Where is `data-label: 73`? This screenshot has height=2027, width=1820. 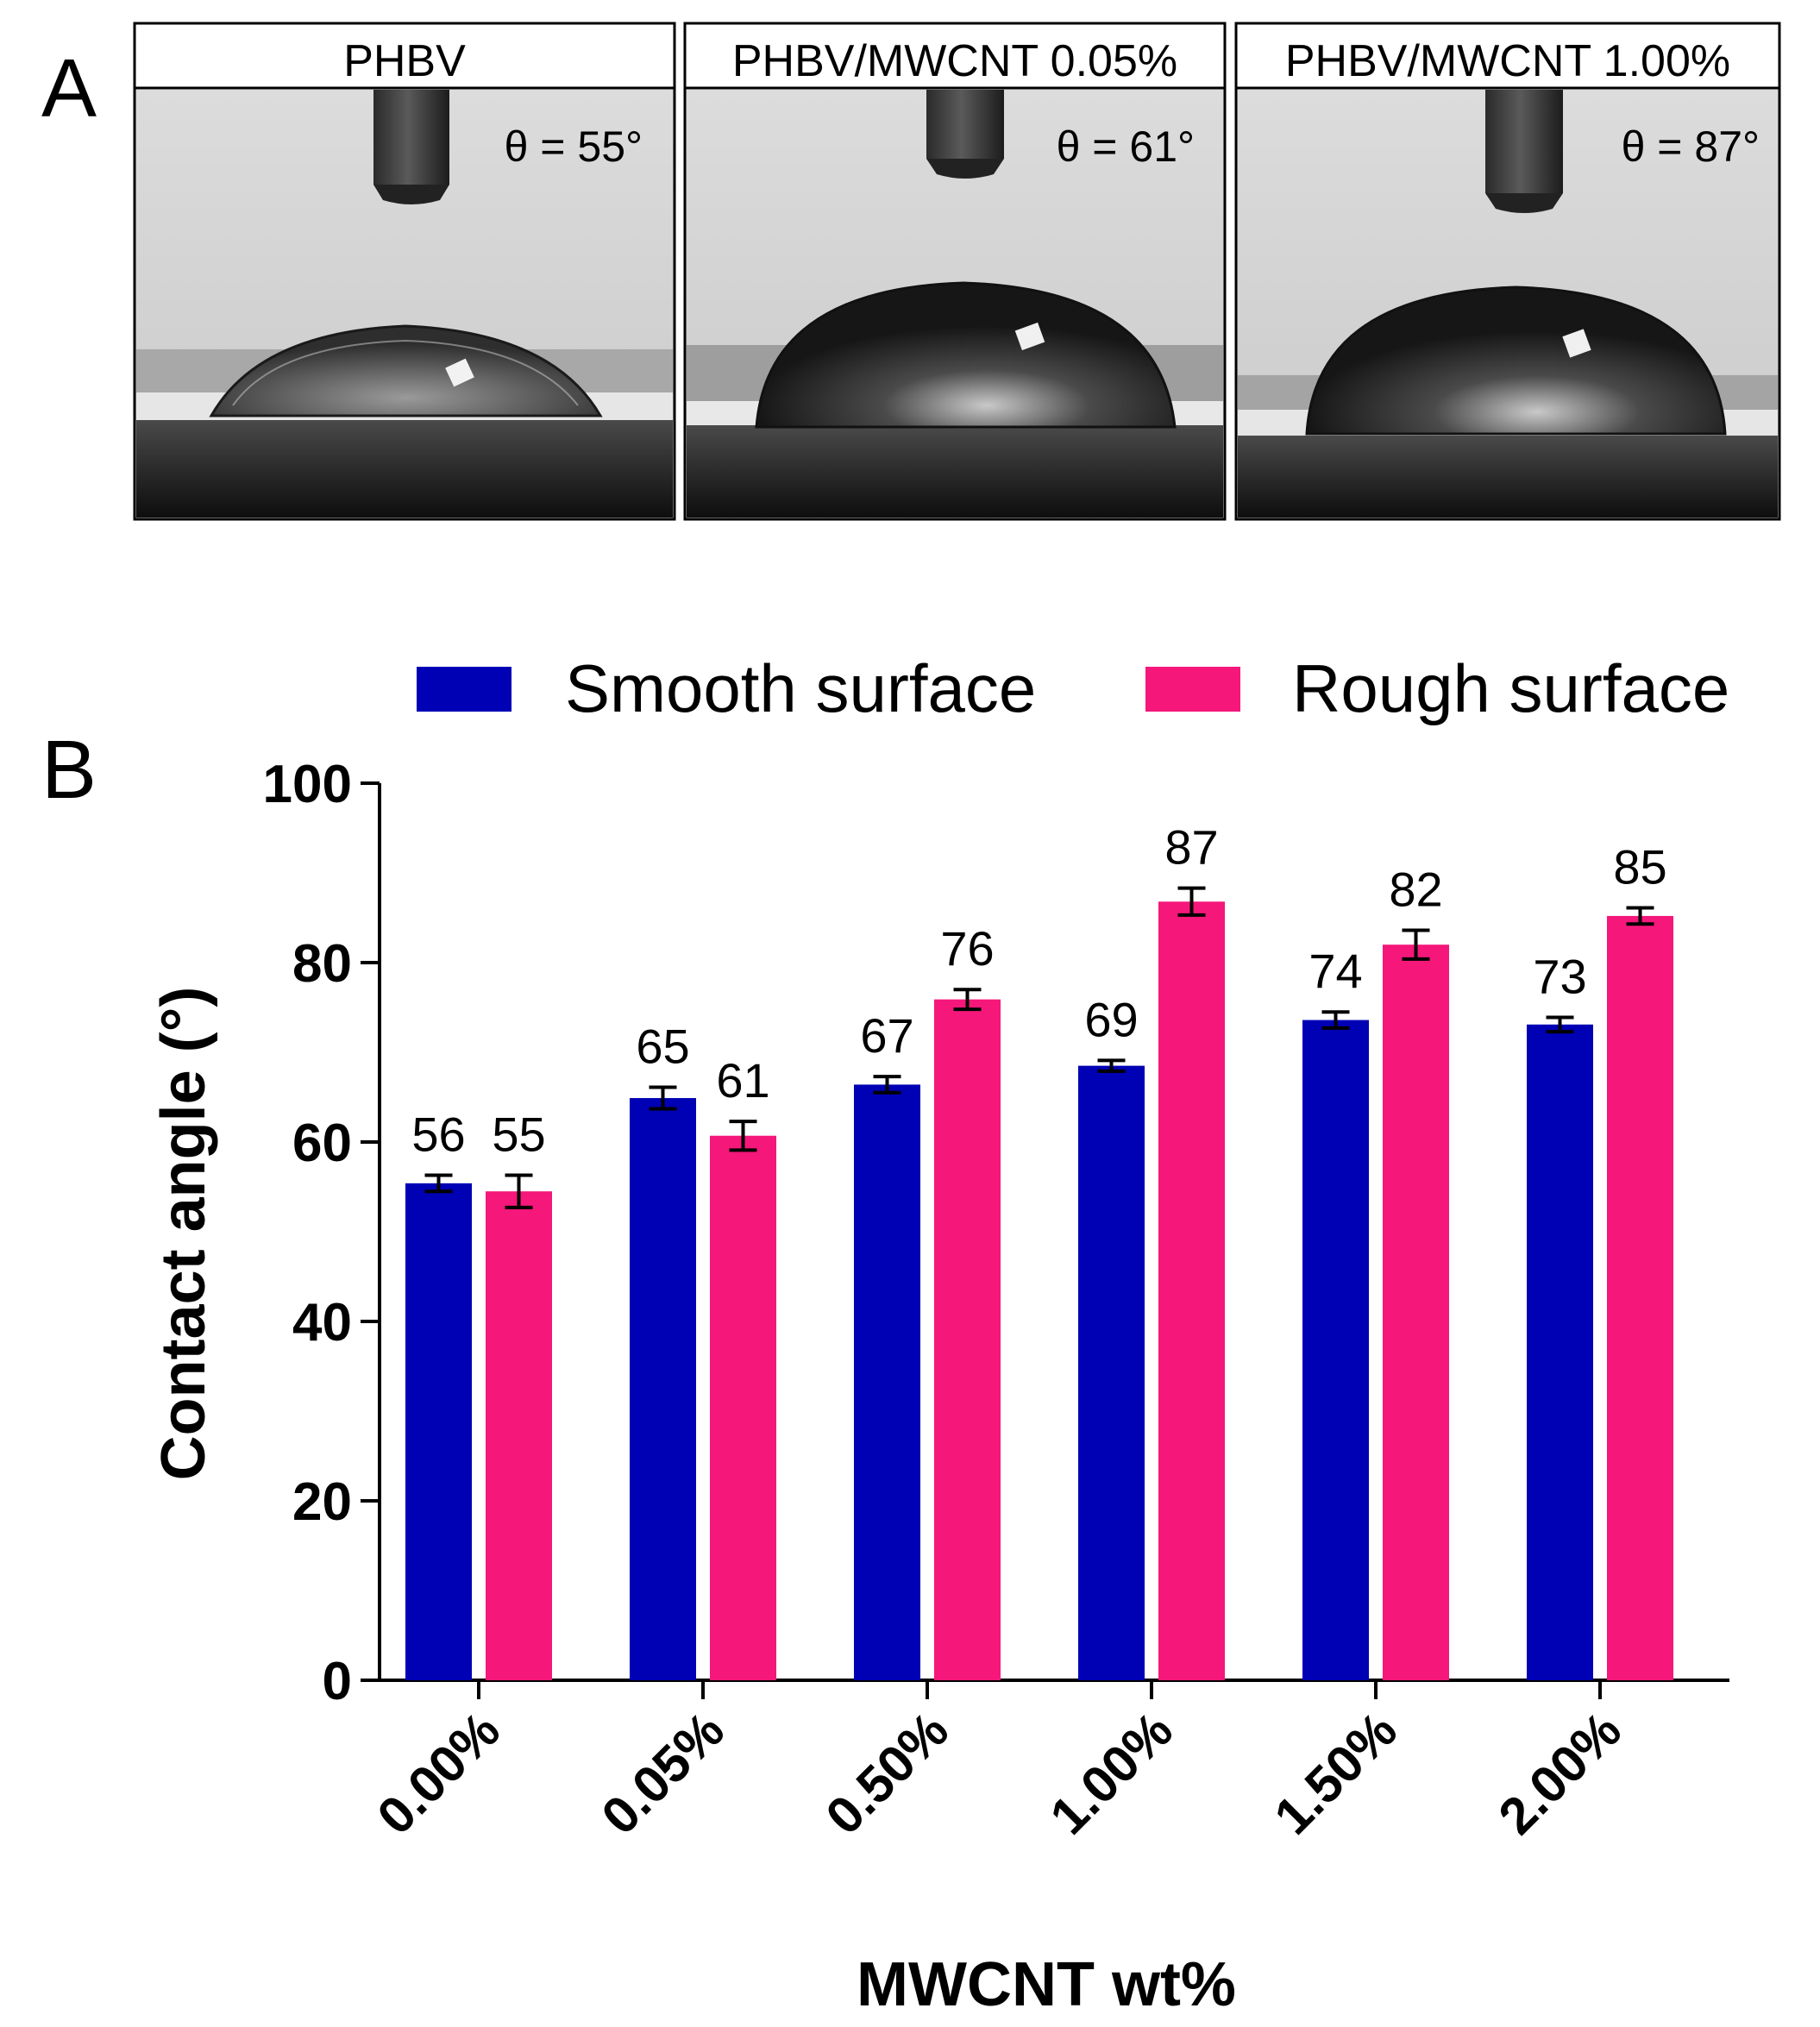 data-label: 73 is located at coordinates (1560, 976).